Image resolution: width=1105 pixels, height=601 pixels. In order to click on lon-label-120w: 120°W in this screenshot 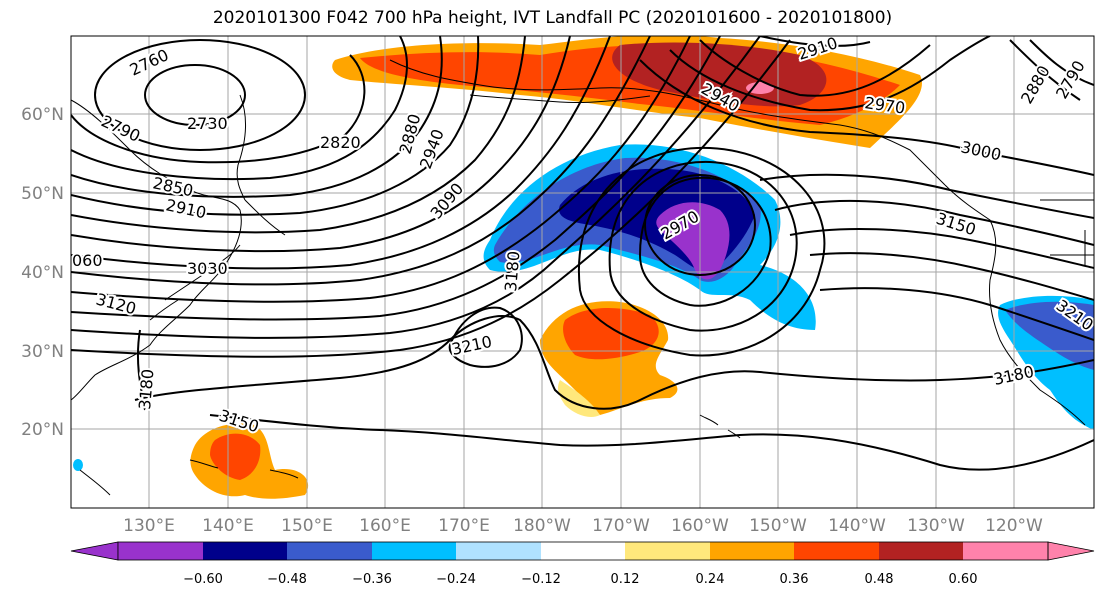, I will do `click(1014, 526)`.